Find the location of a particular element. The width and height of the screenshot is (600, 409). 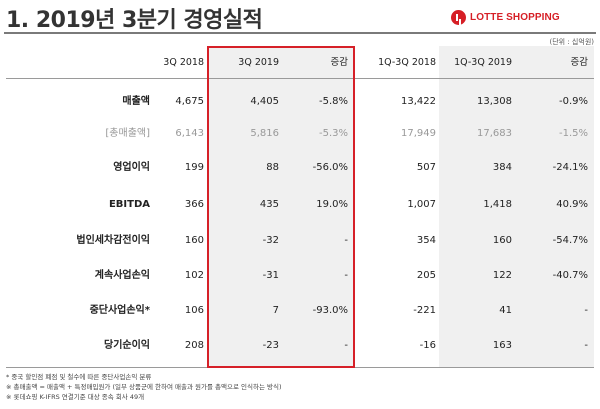

table-cell-col-3q2018: 4,675 is located at coordinates (189, 101).